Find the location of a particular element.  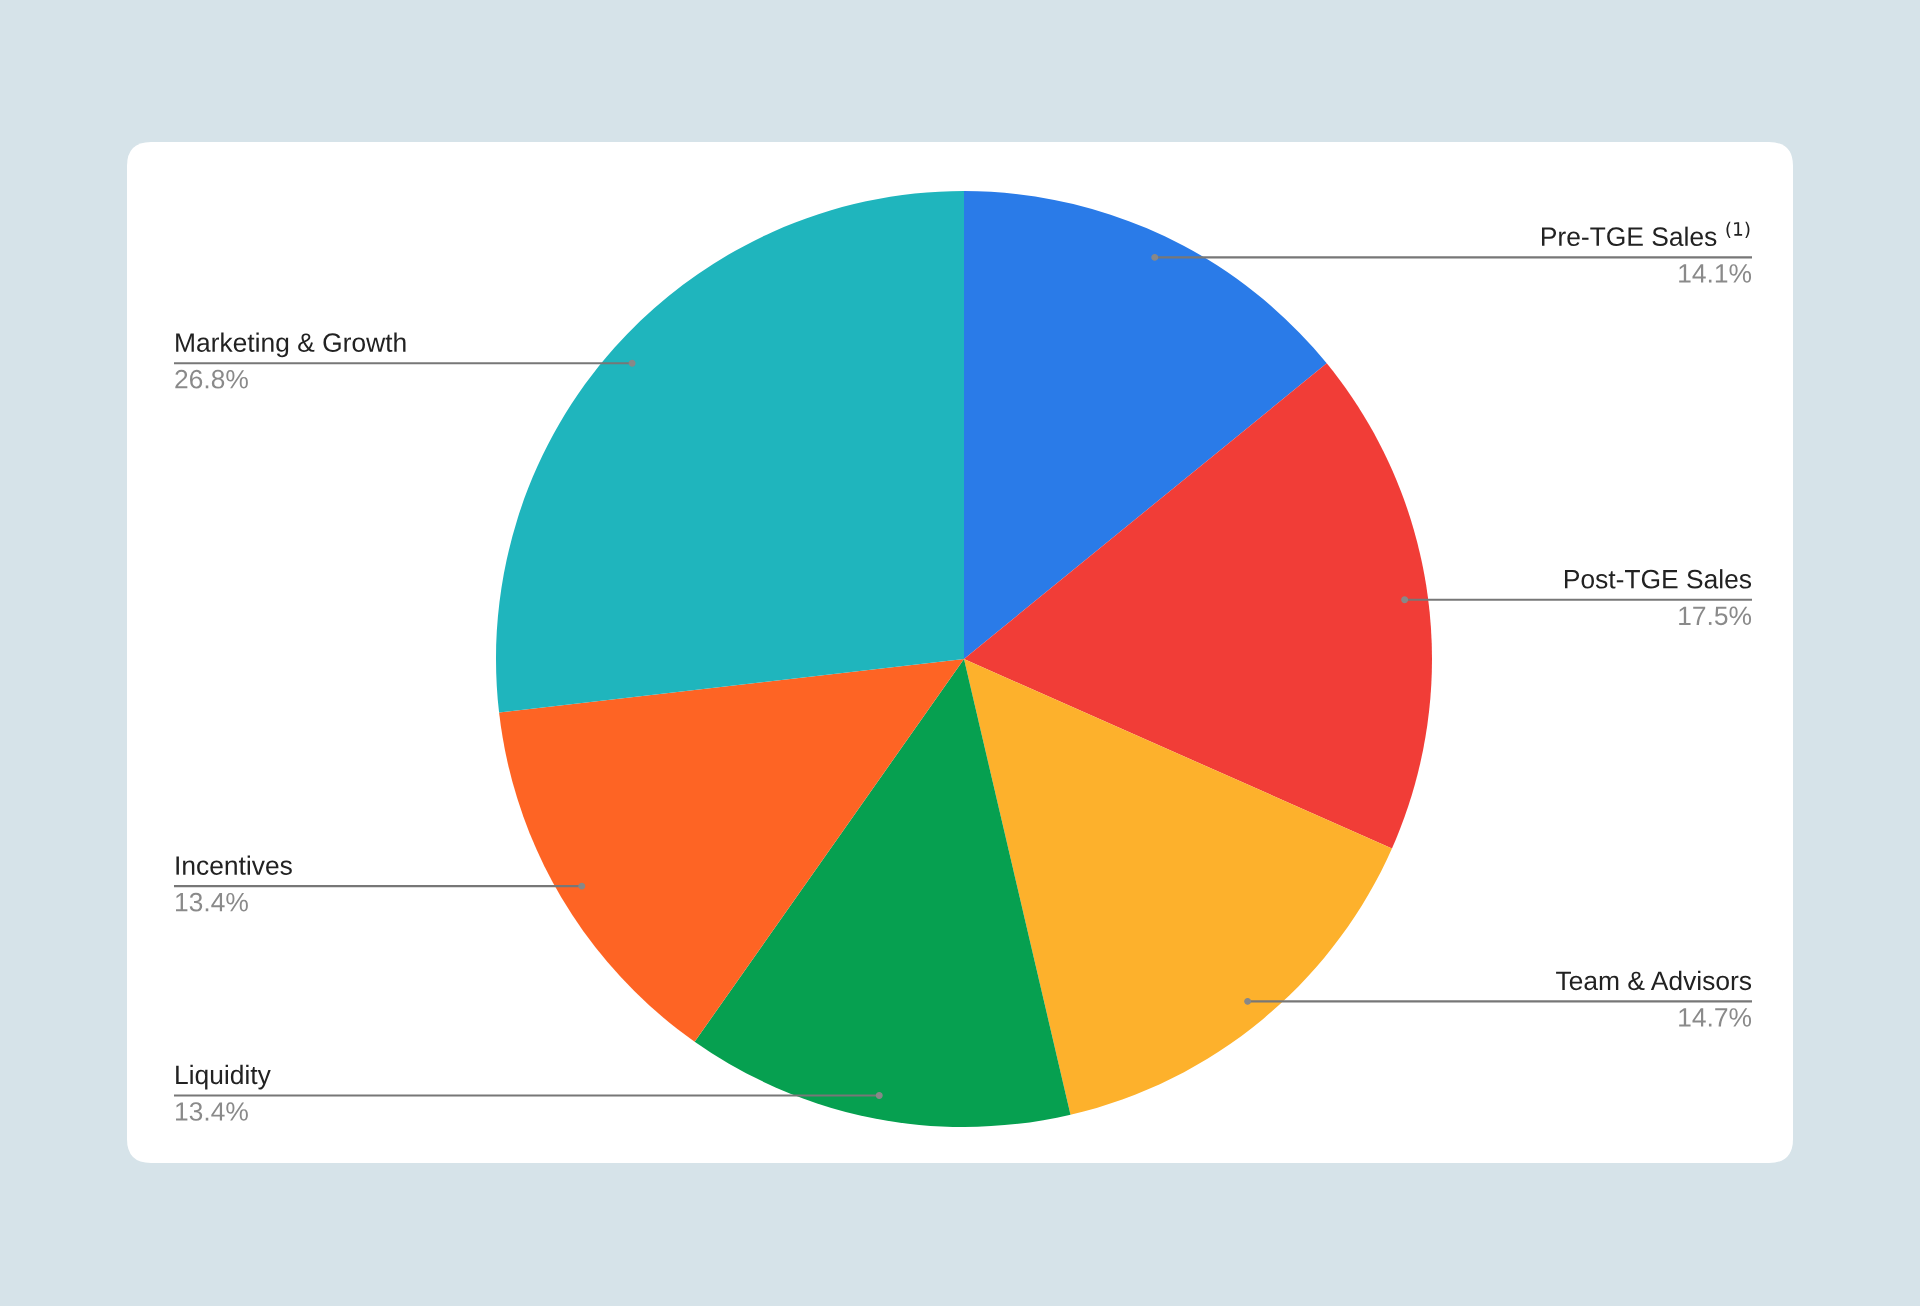

slice-label: Incentives is located at coordinates (234, 865).